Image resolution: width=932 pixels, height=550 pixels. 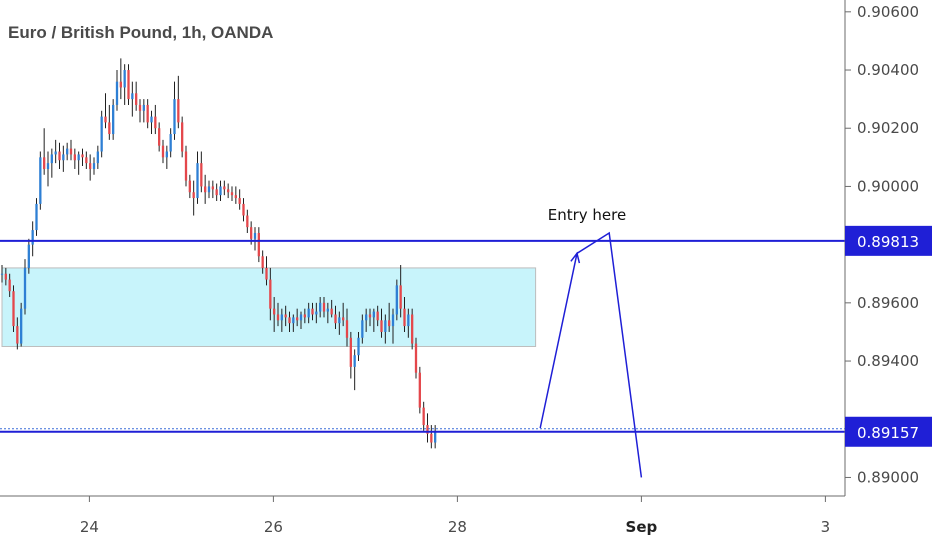 I want to click on price-label-text: 0.89813, so click(x=888, y=242).